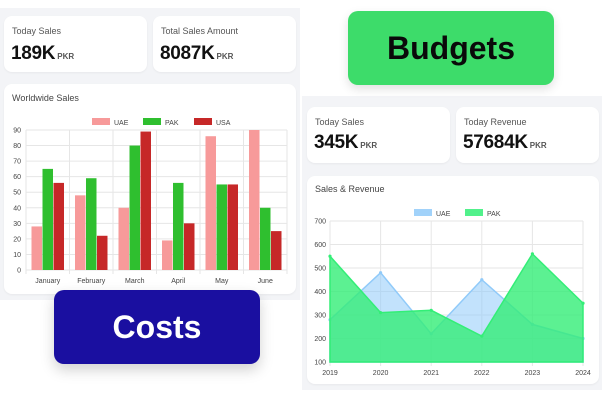 The image size is (602, 406). Describe the element at coordinates (320, 292) in the screenshot. I see `y-tick-label: 400` at that location.